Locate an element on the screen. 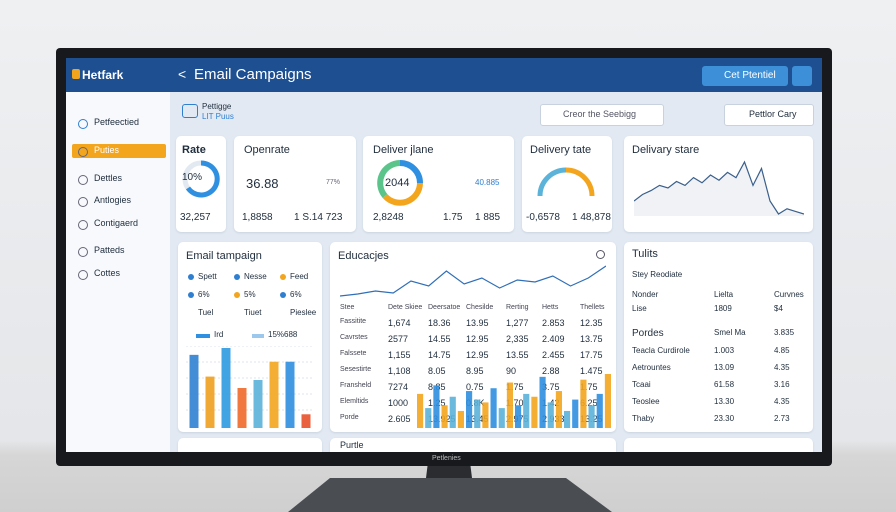 The height and width of the screenshot is (512, 896). search-icon is located at coordinates (600, 254).